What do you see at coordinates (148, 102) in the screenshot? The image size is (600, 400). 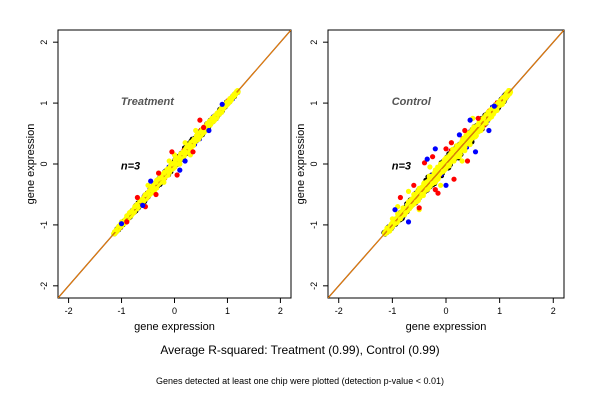 I see `treatment-group-label: Treatment` at bounding box center [148, 102].